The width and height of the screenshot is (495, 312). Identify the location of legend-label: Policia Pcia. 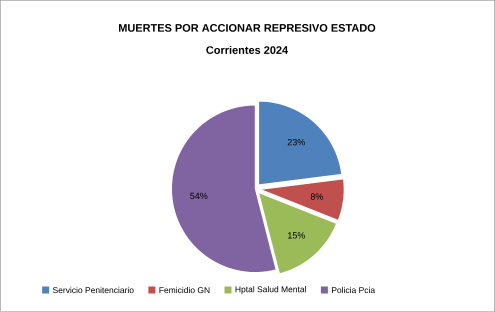
(354, 290).